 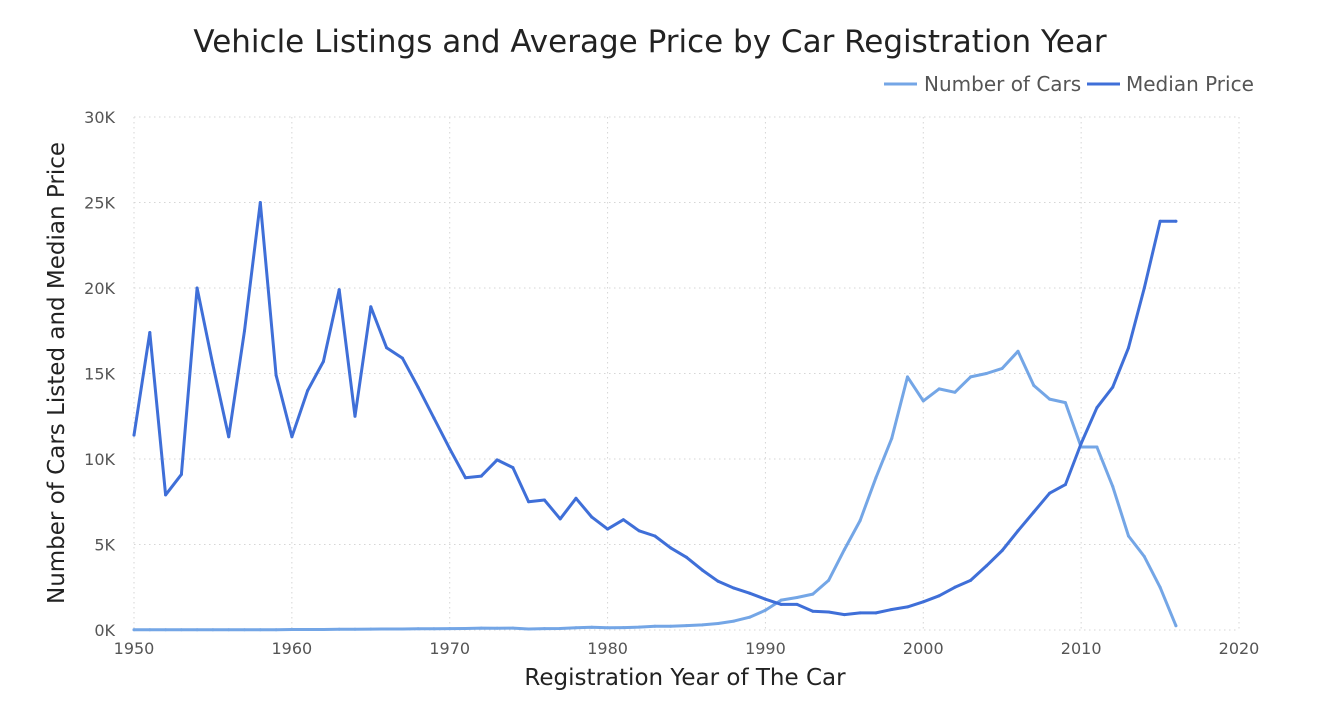 I want to click on y-tick-label: 0K, so click(x=104, y=630).